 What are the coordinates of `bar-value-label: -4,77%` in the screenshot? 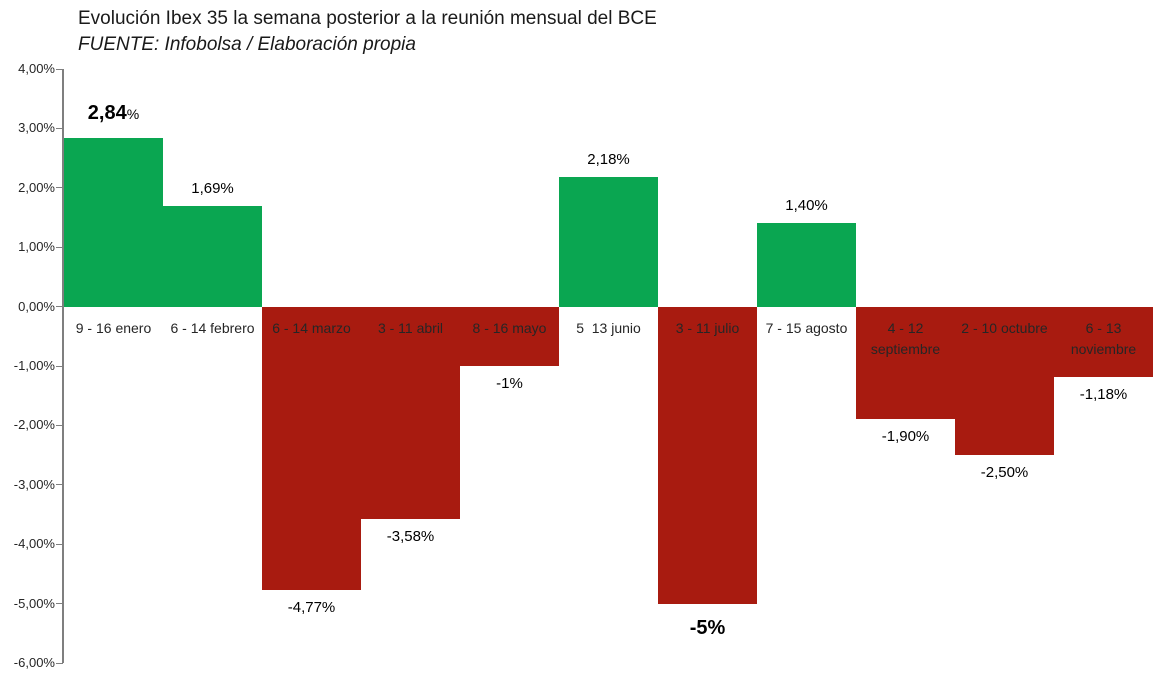 It's located at (311, 607).